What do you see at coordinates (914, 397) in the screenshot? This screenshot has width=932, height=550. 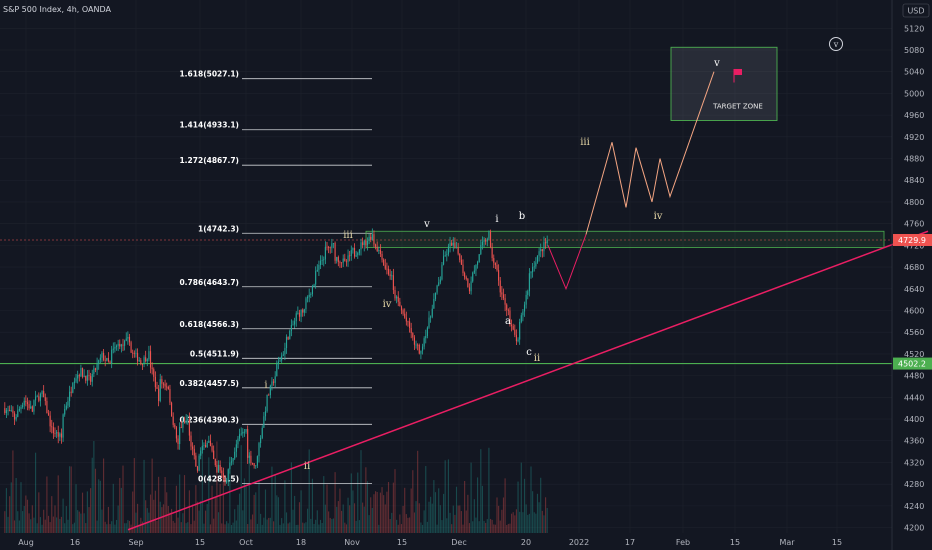 I see `price-tick-label: 4440` at bounding box center [914, 397].